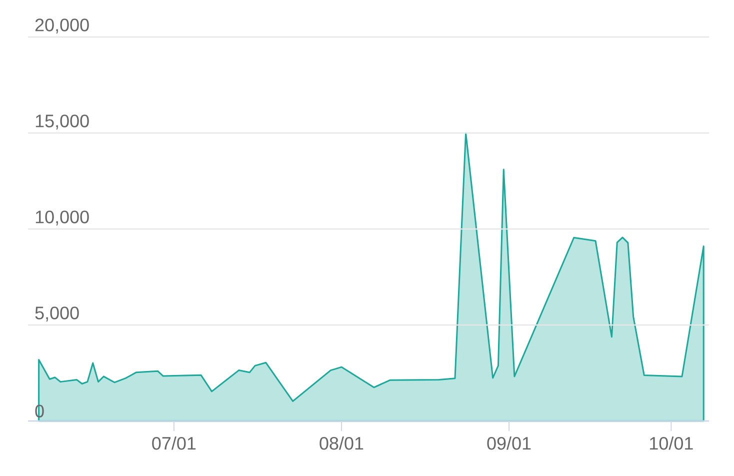  What do you see at coordinates (509, 443) in the screenshot?
I see `x-tick-label: 09/01` at bounding box center [509, 443].